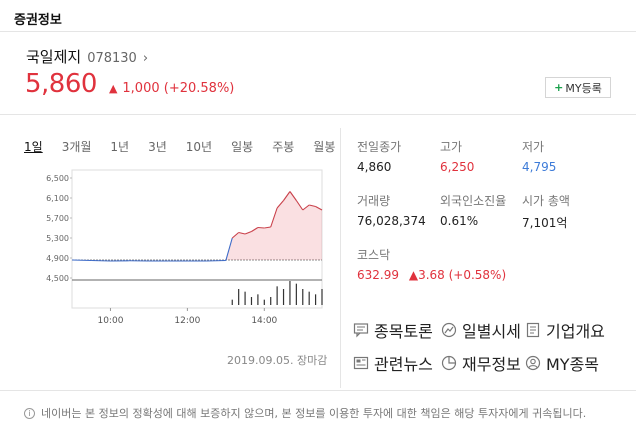 The height and width of the screenshot is (427, 636). I want to click on speech-bubble-icon, so click(361, 330).